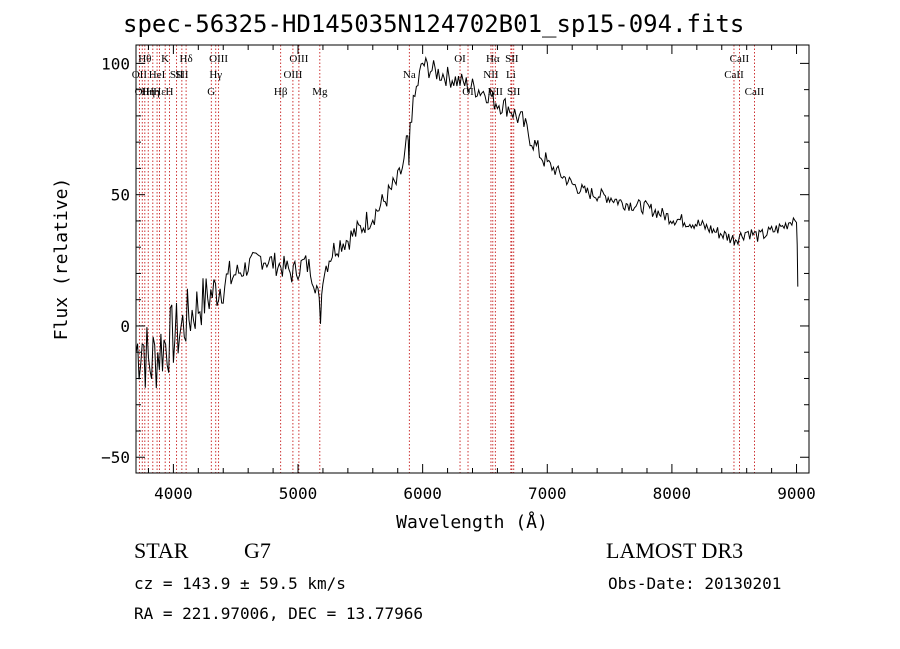 This screenshot has width=900, height=649. What do you see at coordinates (281, 92) in the screenshot?
I see `line-marker-label: Hβ` at bounding box center [281, 92].